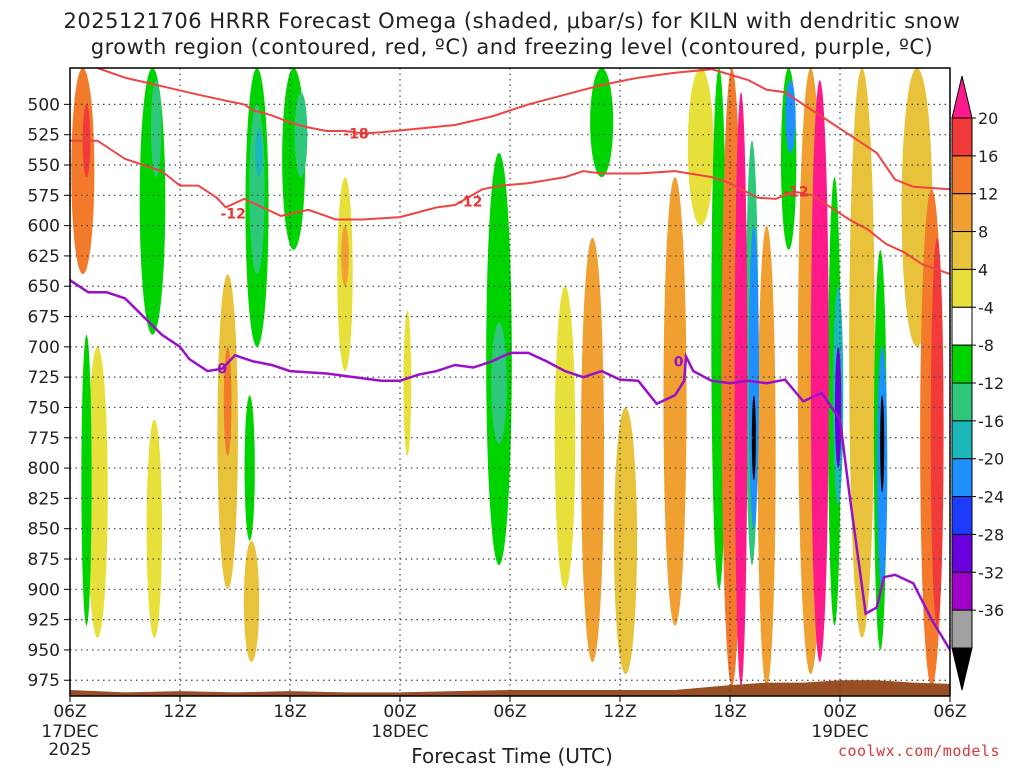 The image size is (1024, 768). I want to click on y-tick-label: 700, so click(44, 348).